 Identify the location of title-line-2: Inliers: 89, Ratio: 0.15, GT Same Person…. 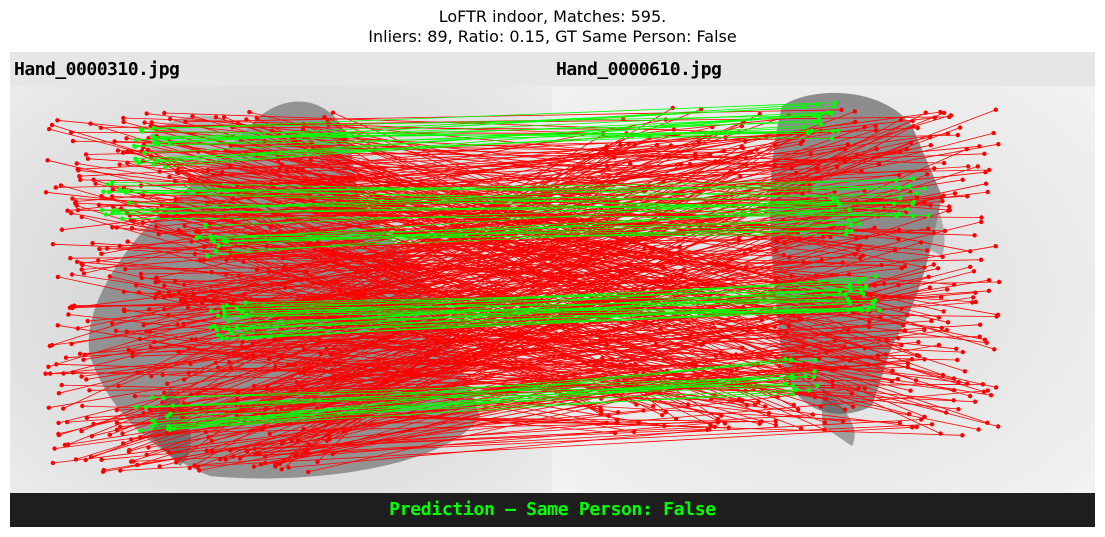
(552, 36).